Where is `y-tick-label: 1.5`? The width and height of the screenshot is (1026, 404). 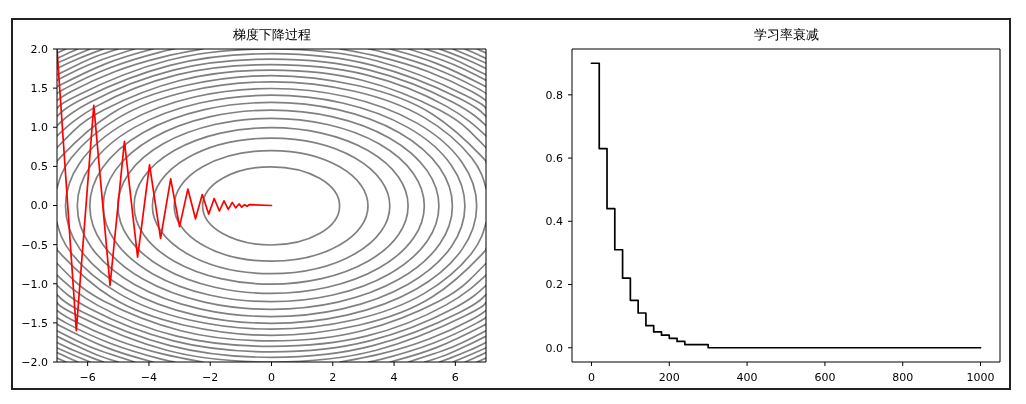 y-tick-label: 1.5 is located at coordinates (39, 89).